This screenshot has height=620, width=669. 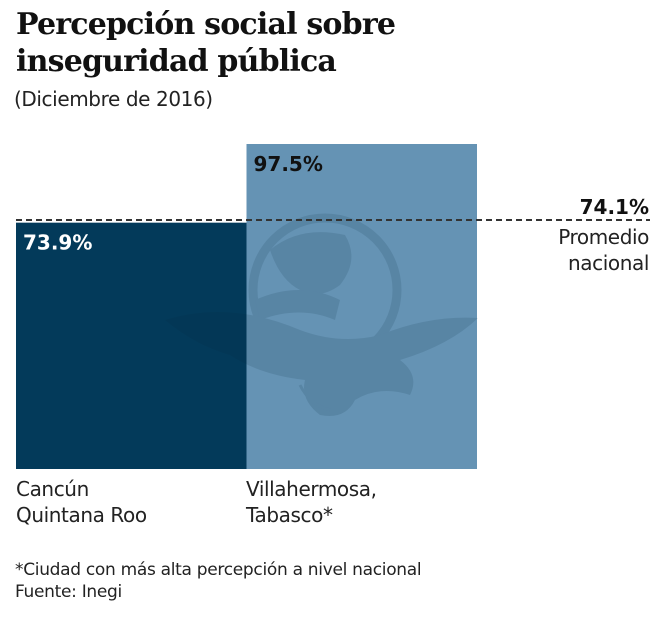 I want to click on bar-value-label-0: 73.9%, so click(x=57, y=243).